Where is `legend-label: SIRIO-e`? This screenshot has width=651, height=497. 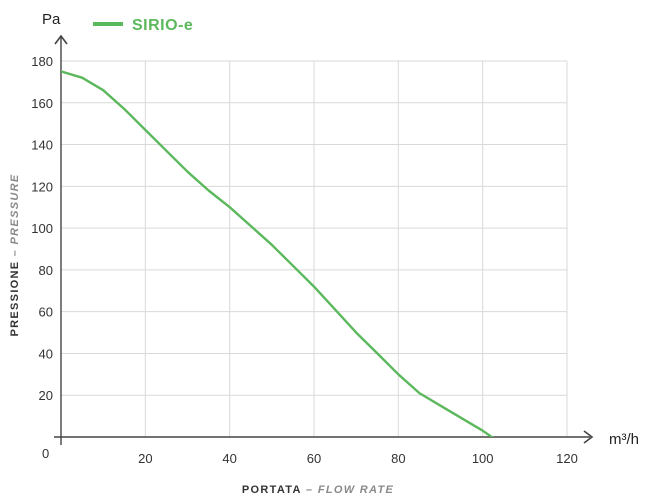
legend-label: SIRIO-e is located at coordinates (162, 25).